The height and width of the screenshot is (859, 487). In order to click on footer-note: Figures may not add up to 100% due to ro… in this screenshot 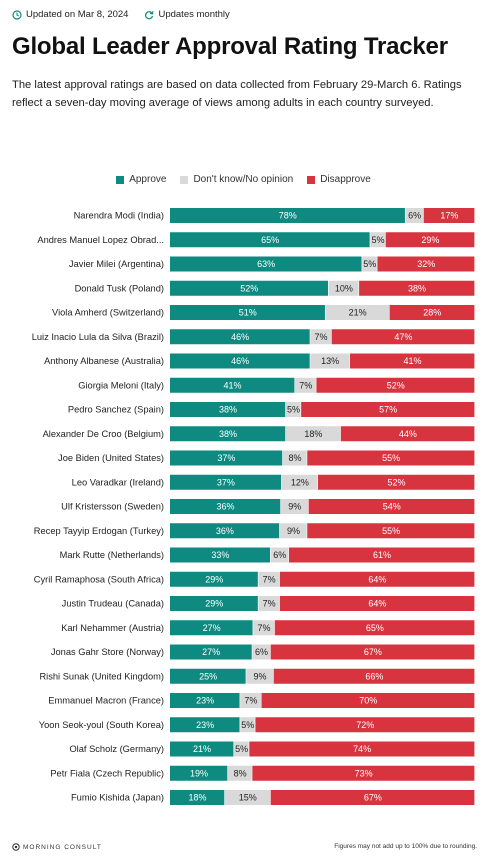, I will do `click(405, 846)`.